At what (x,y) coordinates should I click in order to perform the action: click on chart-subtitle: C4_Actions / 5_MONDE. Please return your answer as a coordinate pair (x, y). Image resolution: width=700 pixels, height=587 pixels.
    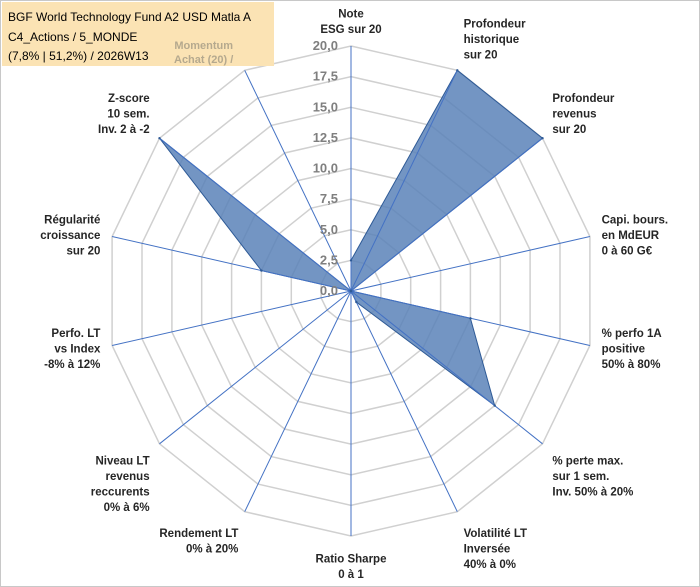
    Looking at the image, I should click on (73, 37).